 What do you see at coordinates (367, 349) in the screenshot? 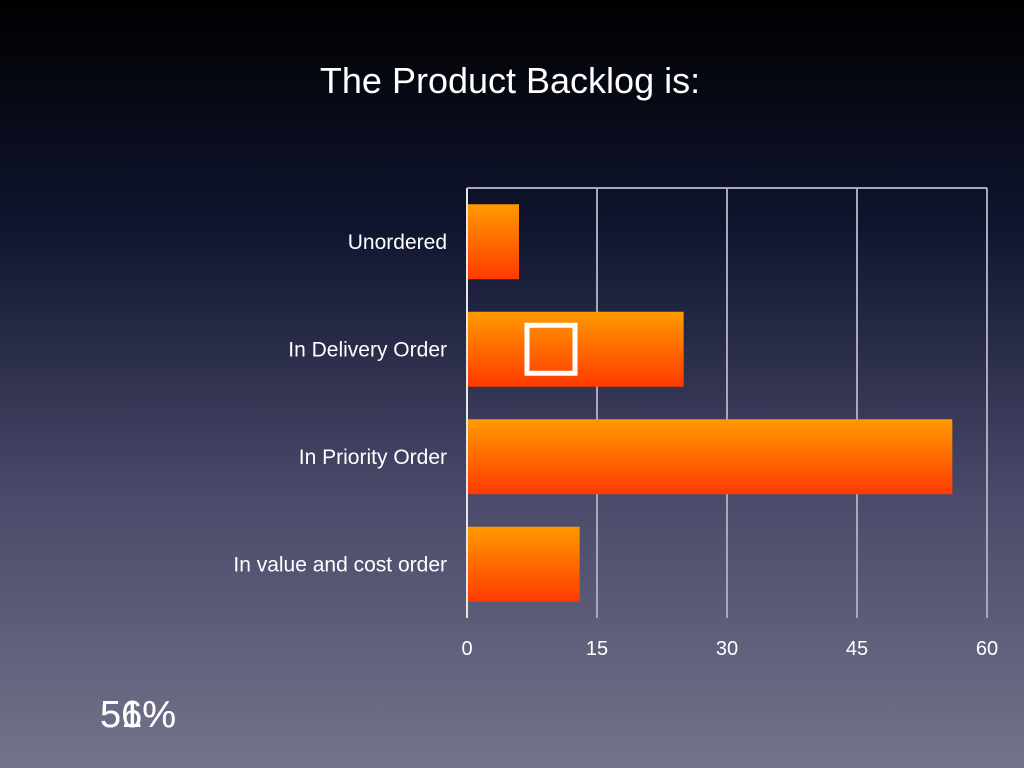
I see `category-label-1: In Delivery Order` at bounding box center [367, 349].